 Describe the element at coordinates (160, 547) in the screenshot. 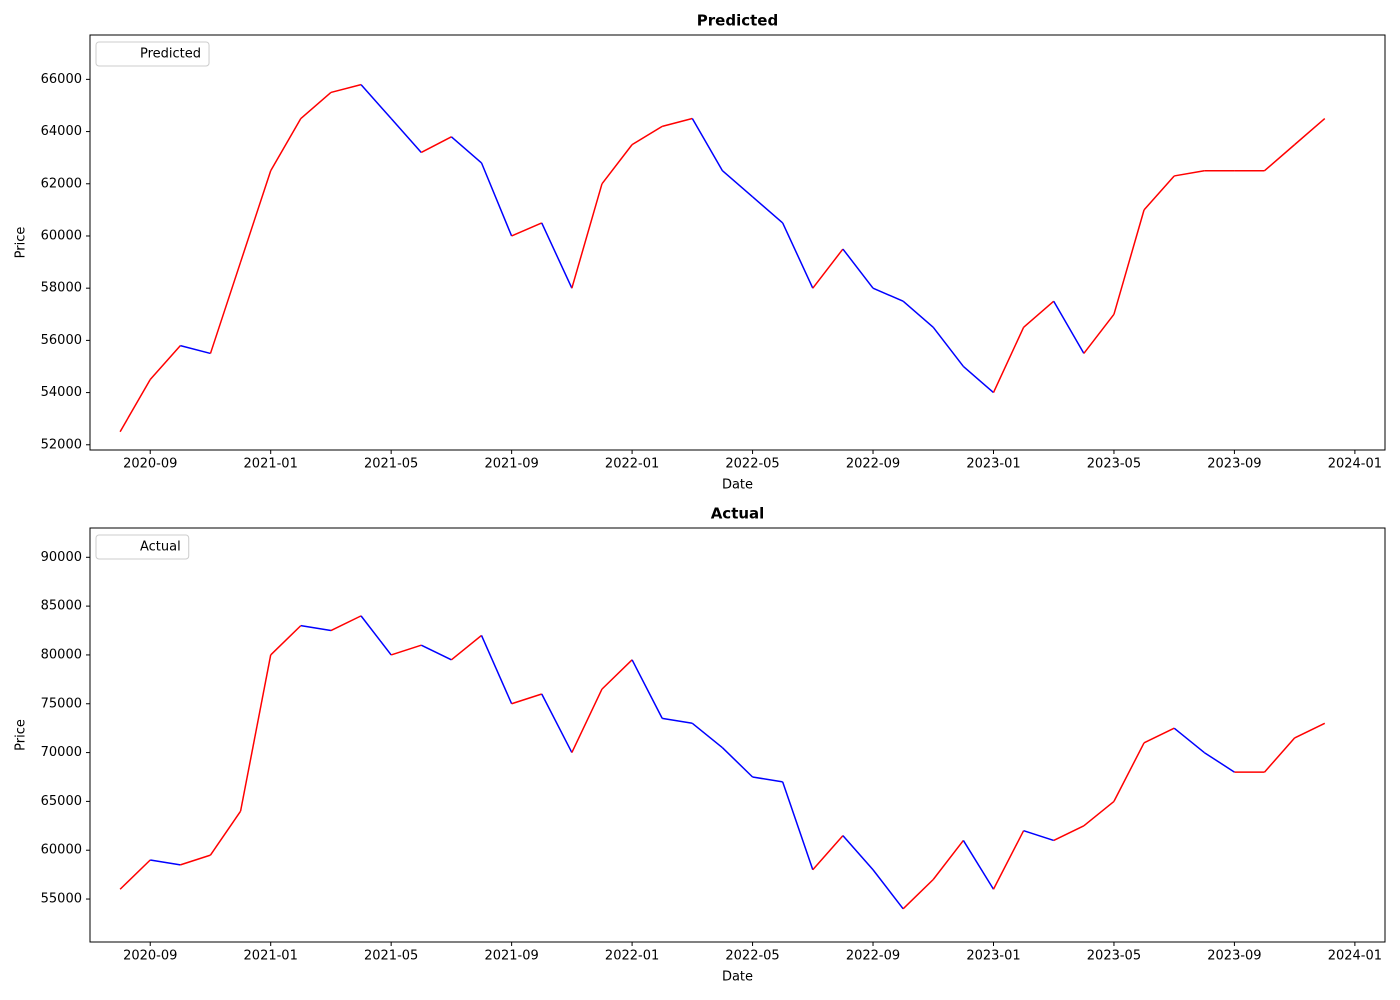

I see `legend-label: Actual` at that location.